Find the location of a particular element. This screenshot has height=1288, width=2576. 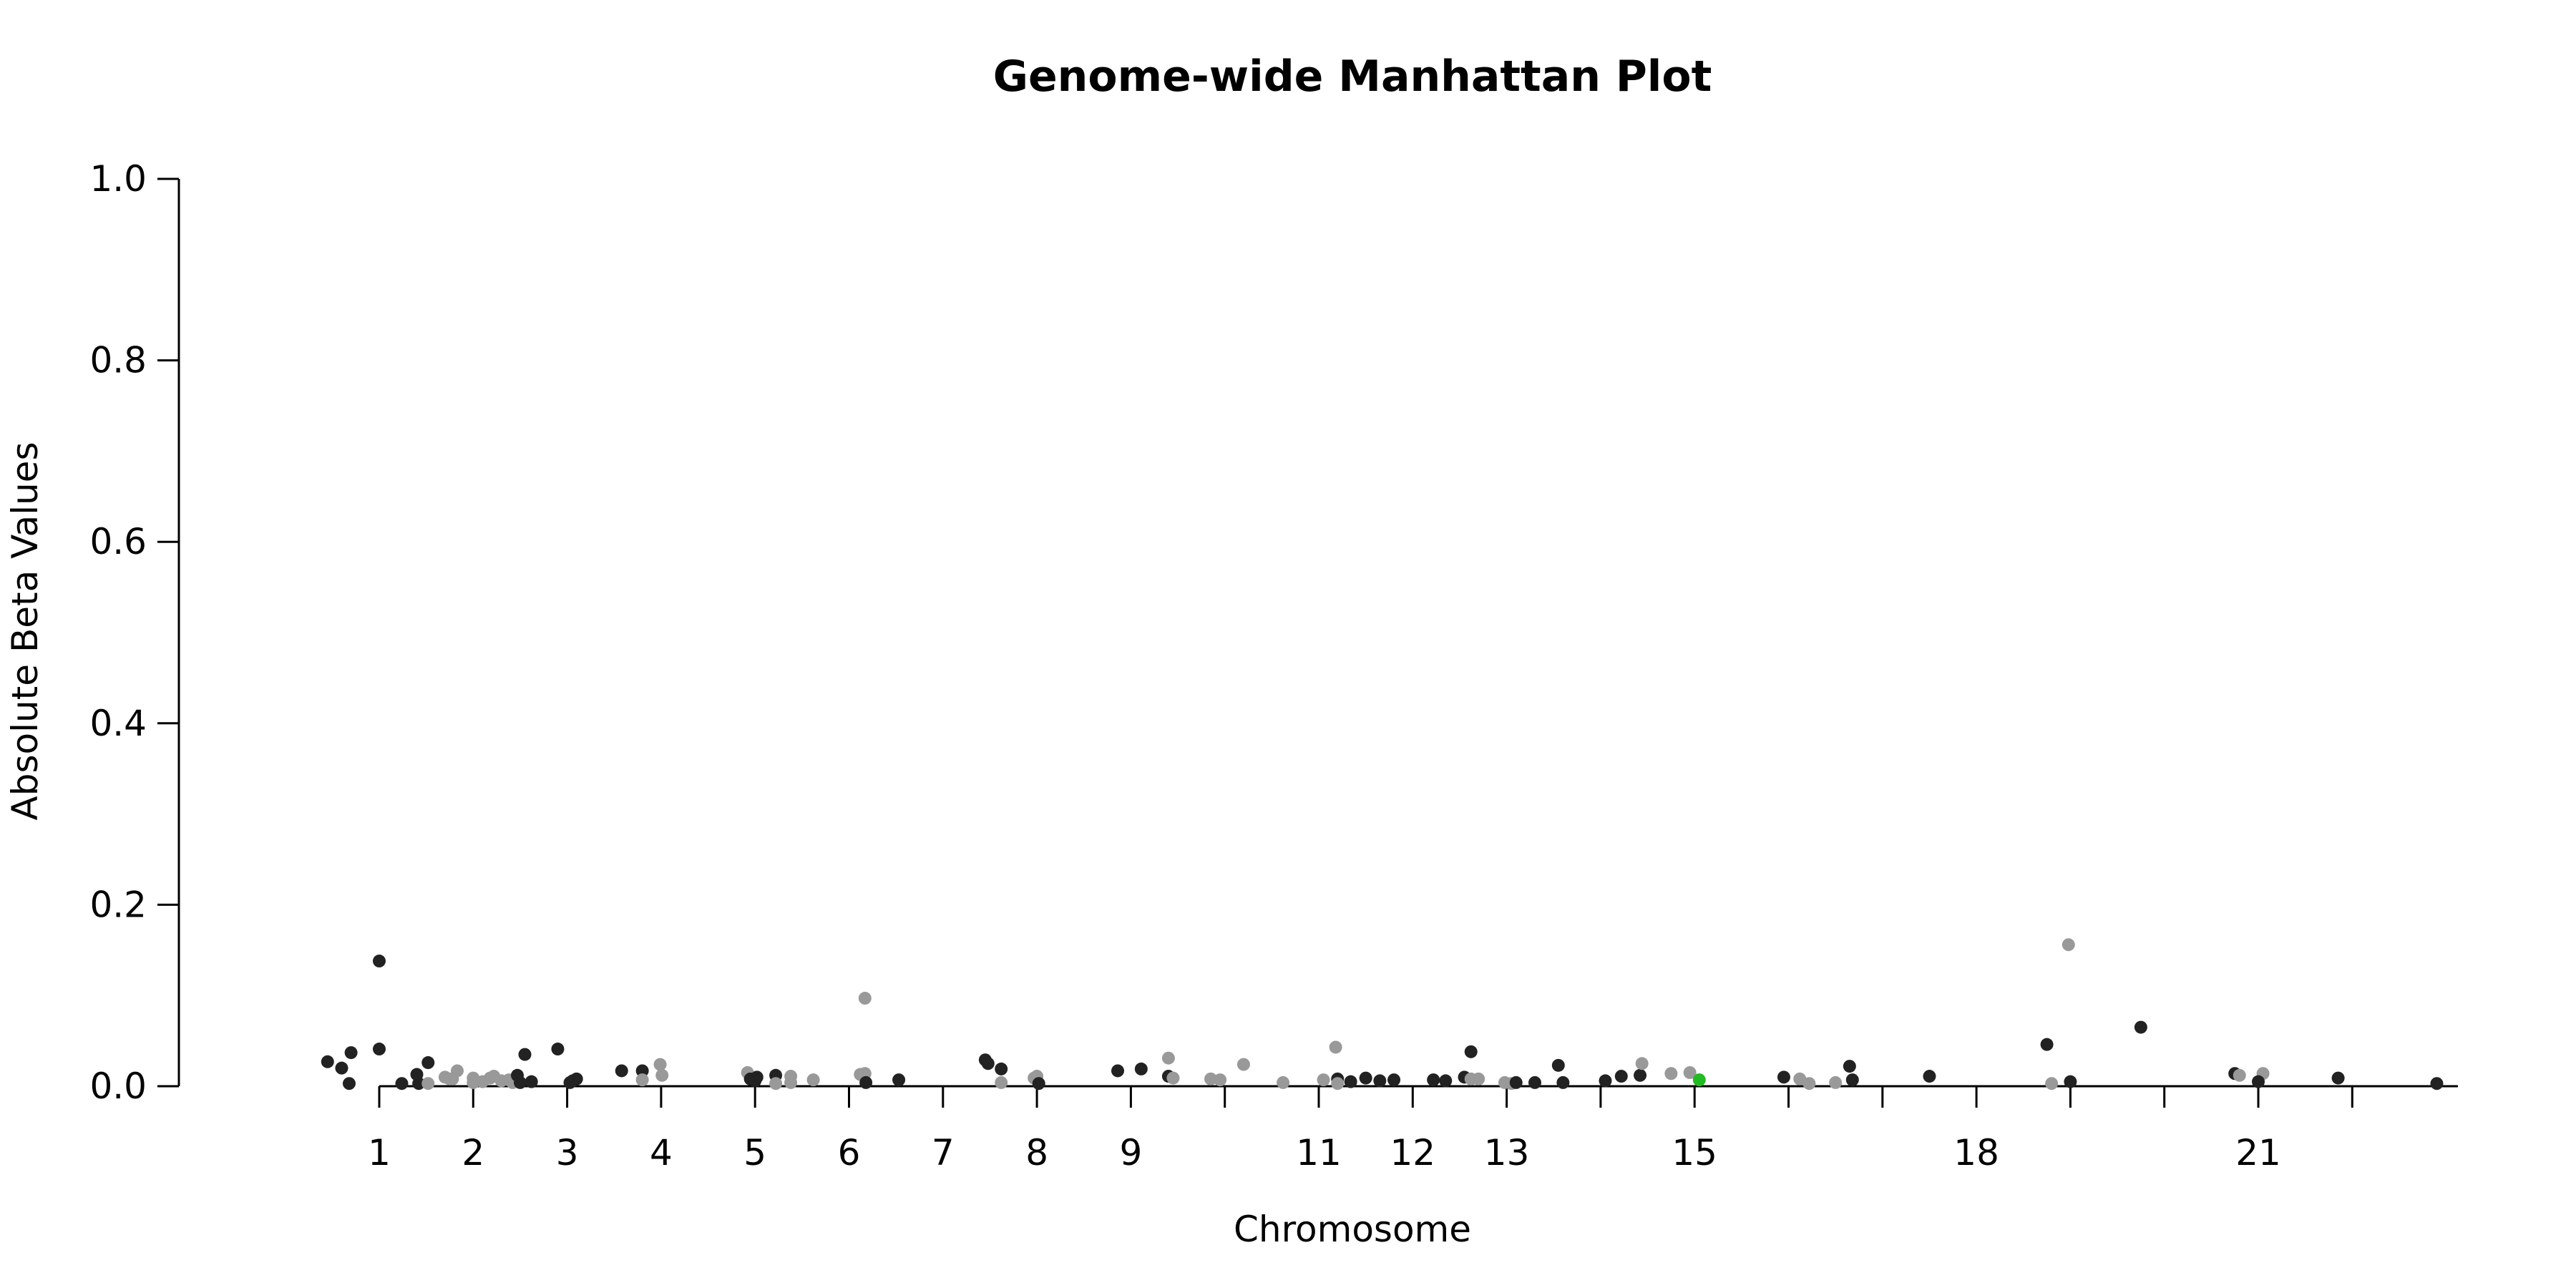

x-tick-label: 2 is located at coordinates (473, 1153).